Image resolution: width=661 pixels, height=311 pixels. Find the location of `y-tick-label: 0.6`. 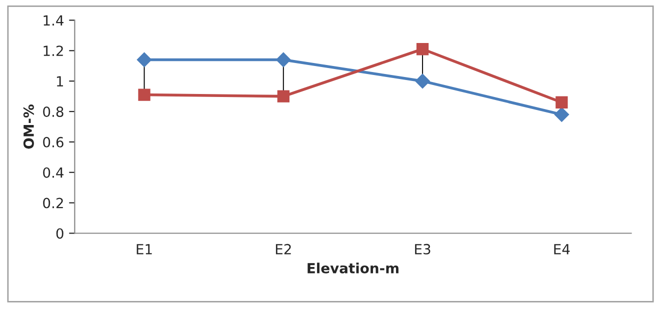

y-tick-label: 0.6 is located at coordinates (53, 142).